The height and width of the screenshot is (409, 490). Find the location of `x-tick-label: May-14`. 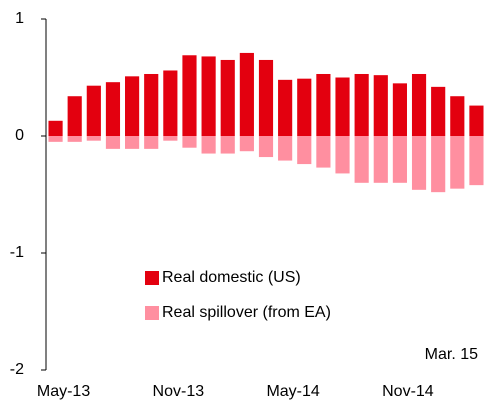

x-tick-label: May-14 is located at coordinates (292, 391).